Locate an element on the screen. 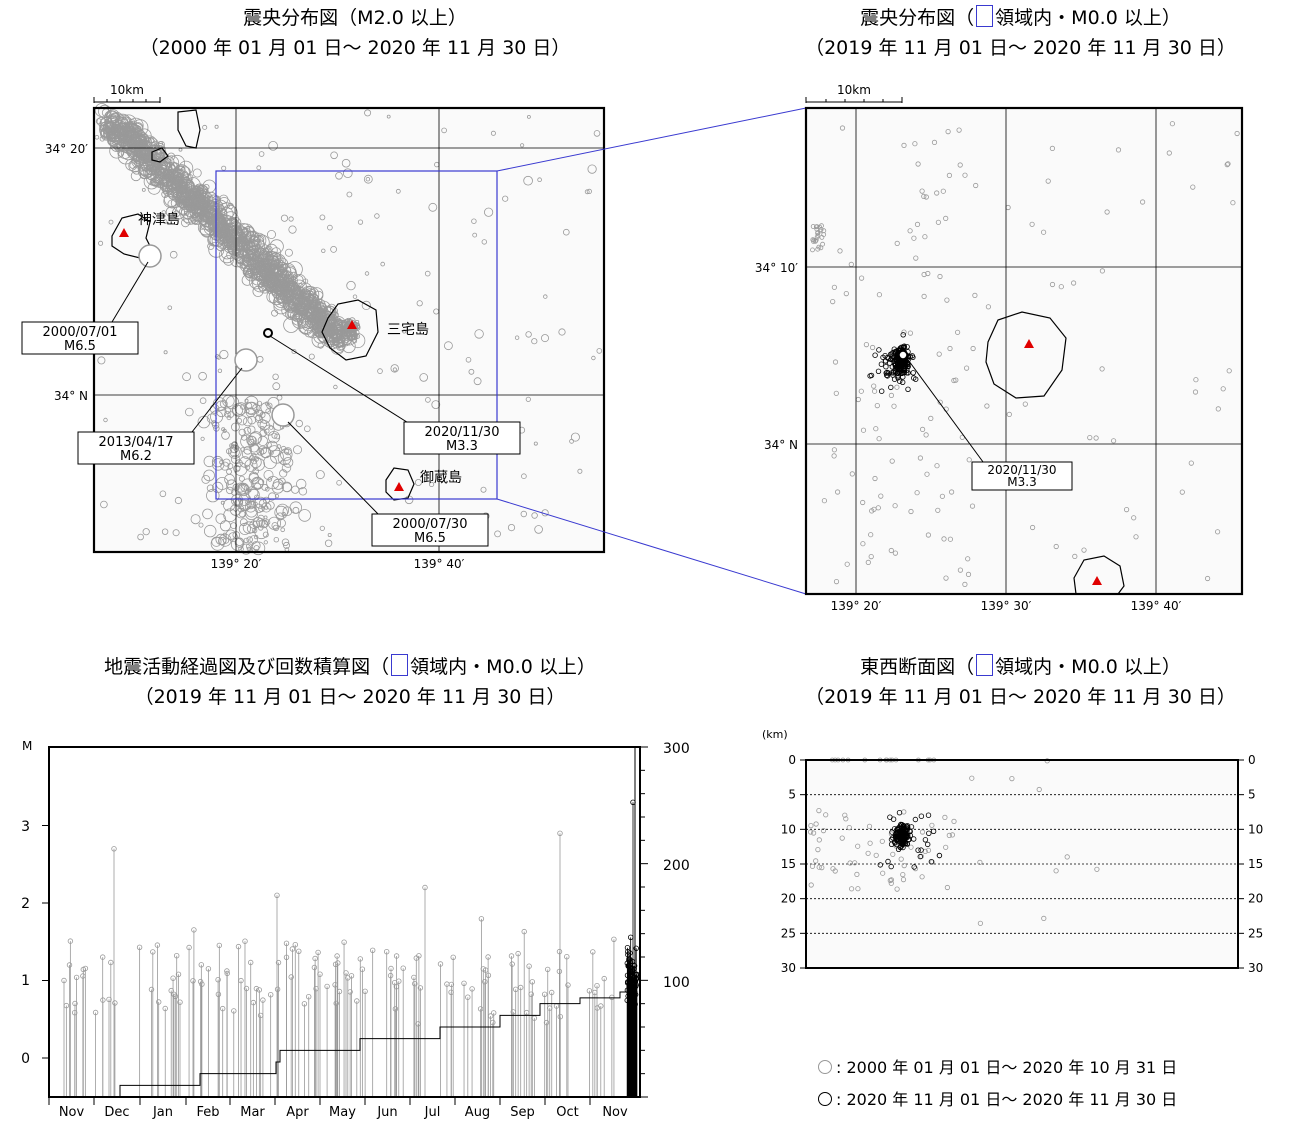 This screenshot has height=1122, width=1301. overview-lon-label: 139° 40′ is located at coordinates (439, 564).